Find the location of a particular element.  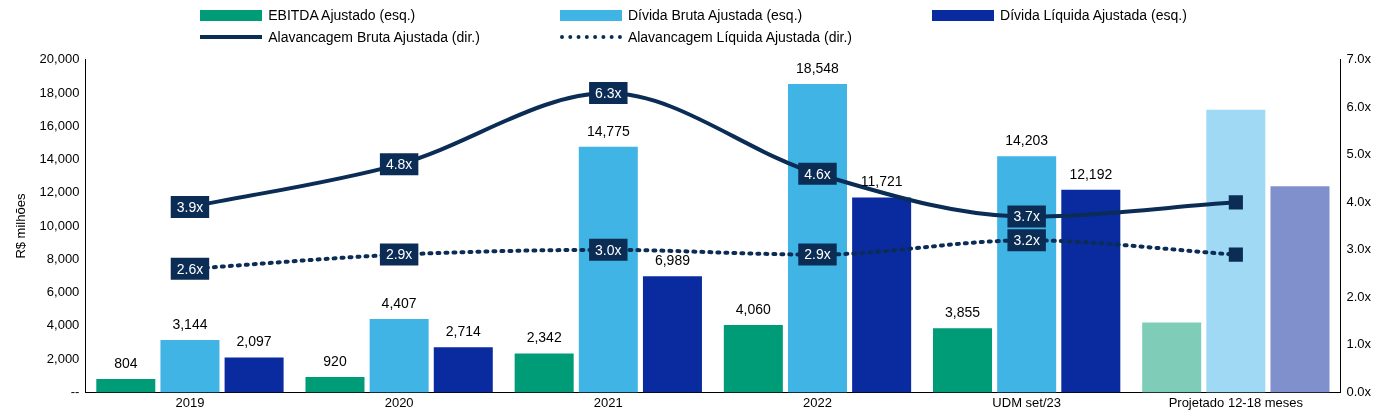

data-label: 4,407 is located at coordinates (399, 302).